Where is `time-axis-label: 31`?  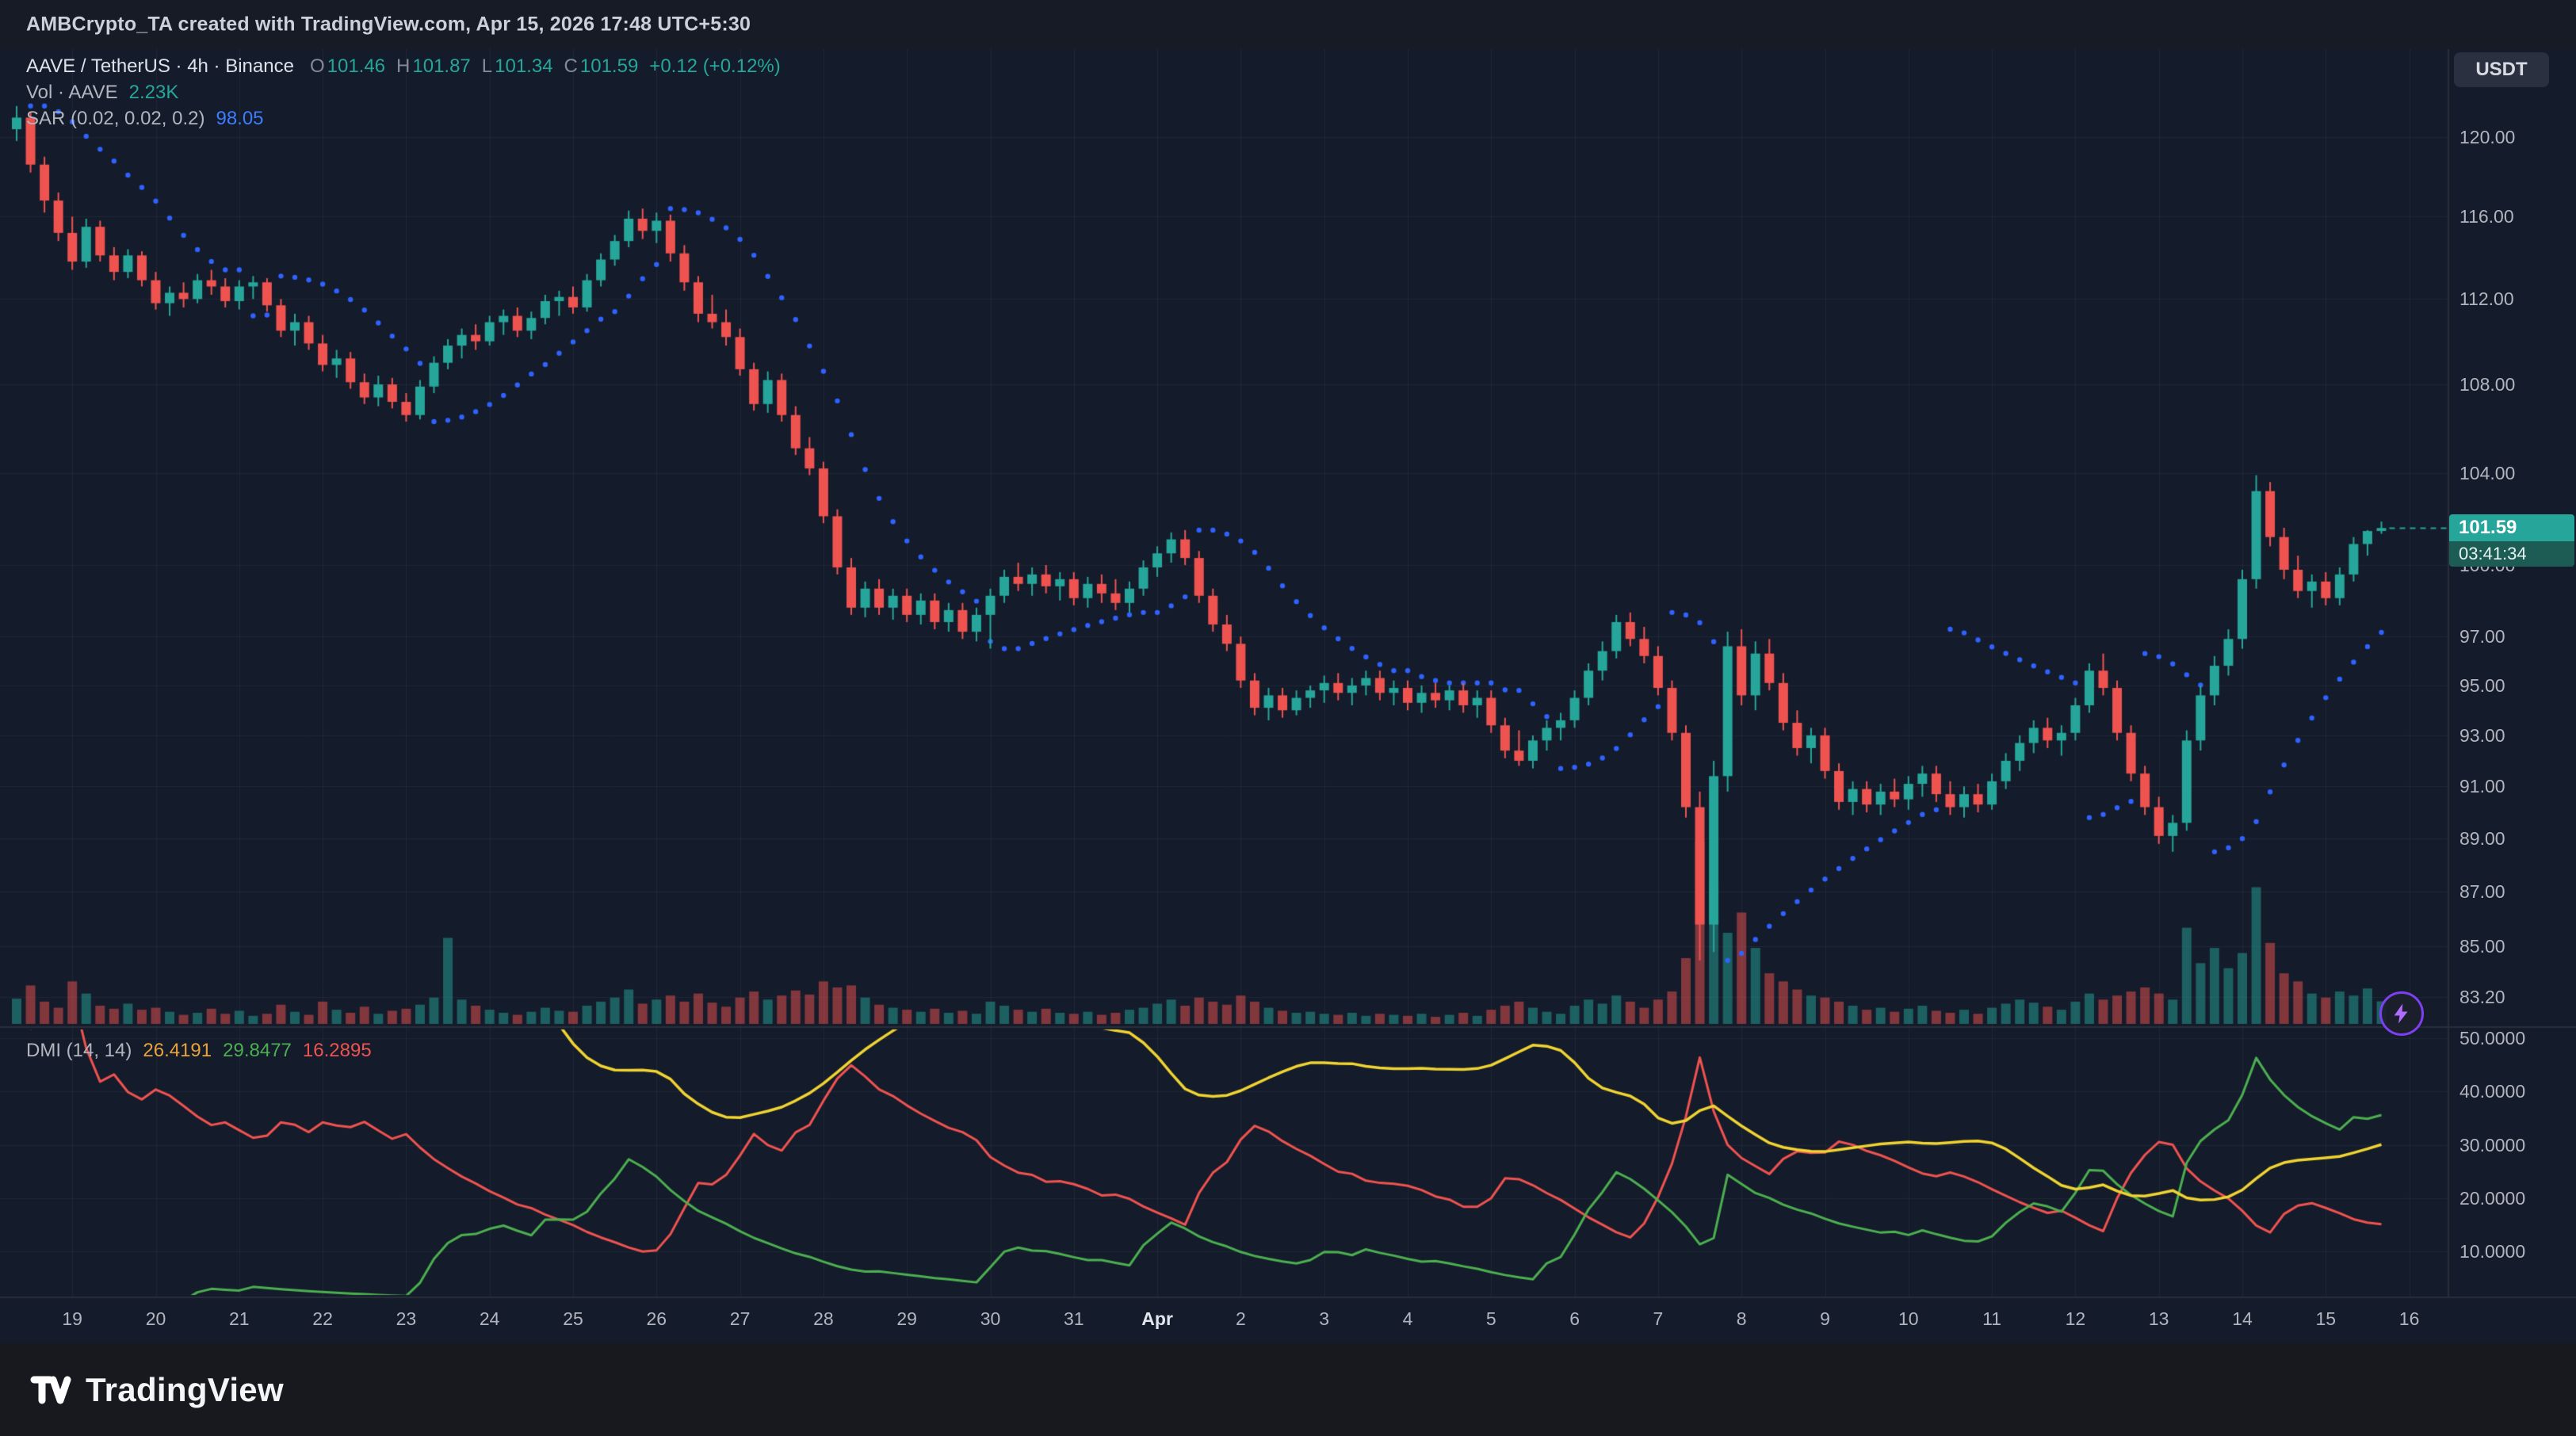
time-axis-label: 31 is located at coordinates (1074, 1319).